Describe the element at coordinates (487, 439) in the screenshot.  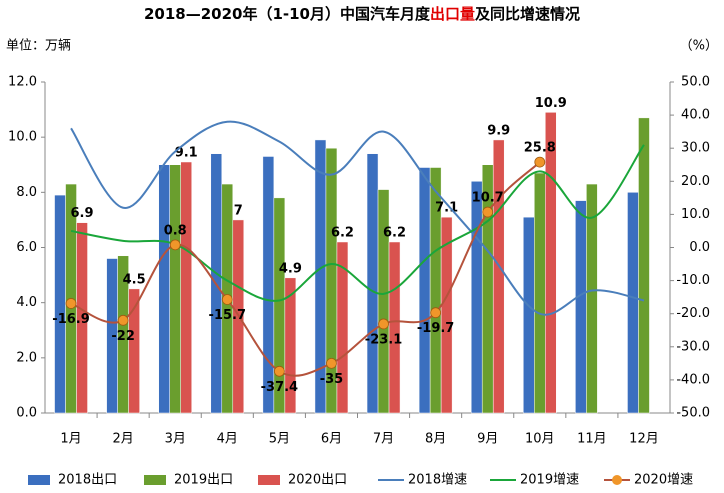
I see `x-tick-label: 9月` at that location.